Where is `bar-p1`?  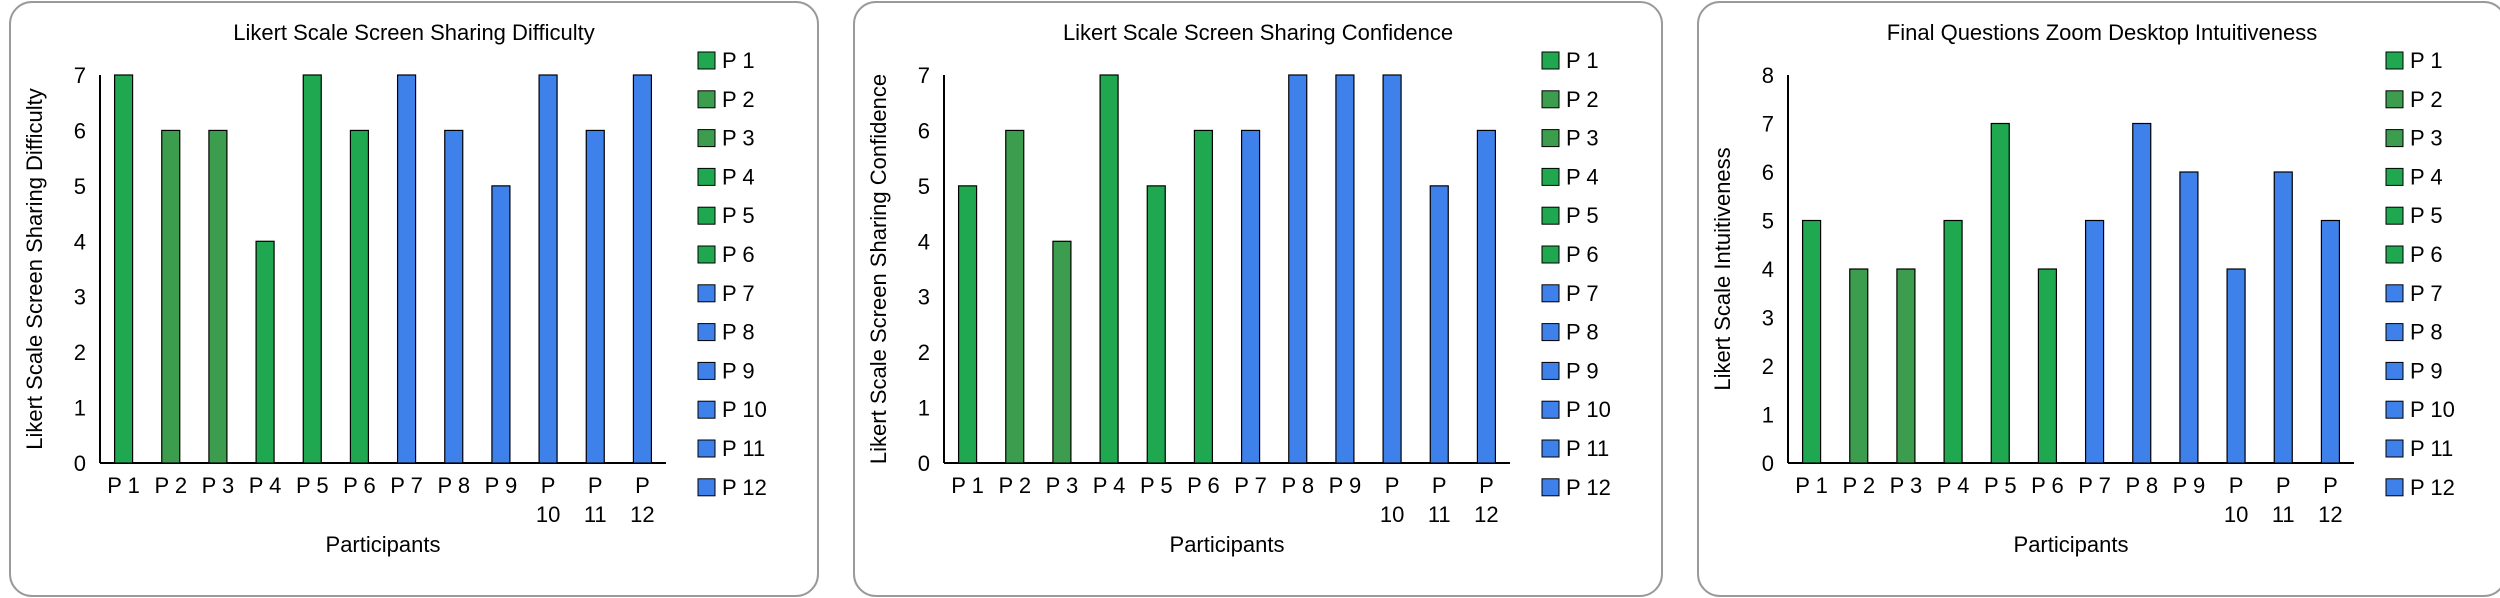
bar-p1 is located at coordinates (967, 324).